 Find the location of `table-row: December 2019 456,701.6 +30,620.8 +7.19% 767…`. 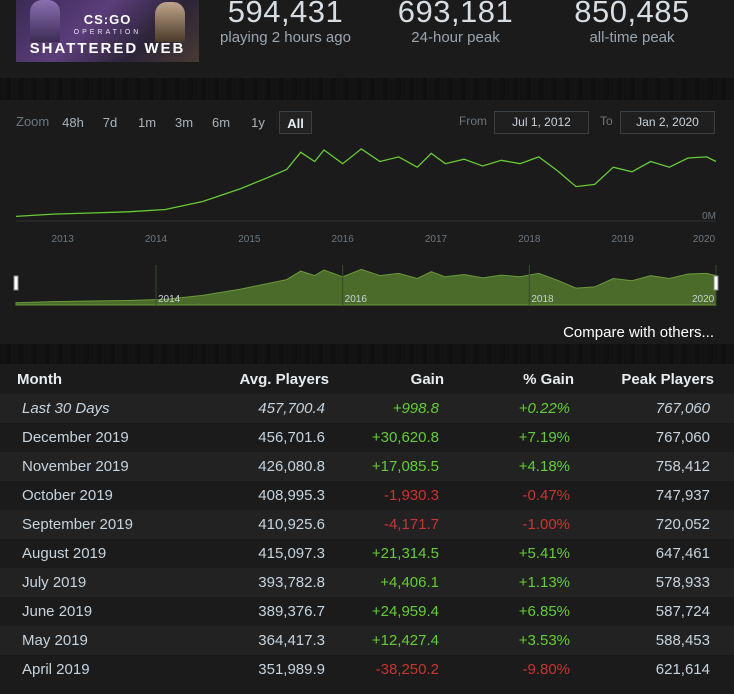

table-row: December 2019 456,701.6 +30,620.8 +7.19% 767… is located at coordinates (367, 437).